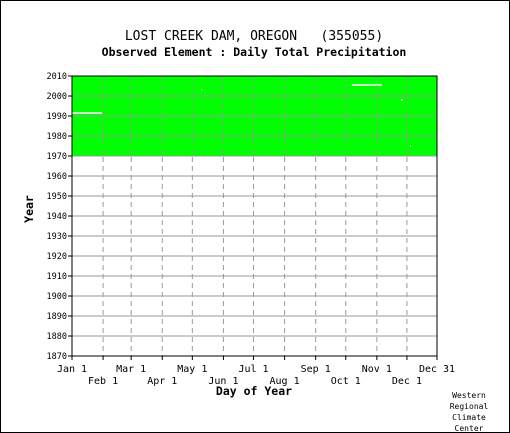  What do you see at coordinates (103, 381) in the screenshot?
I see `x-tick-label: Feb 1` at bounding box center [103, 381].